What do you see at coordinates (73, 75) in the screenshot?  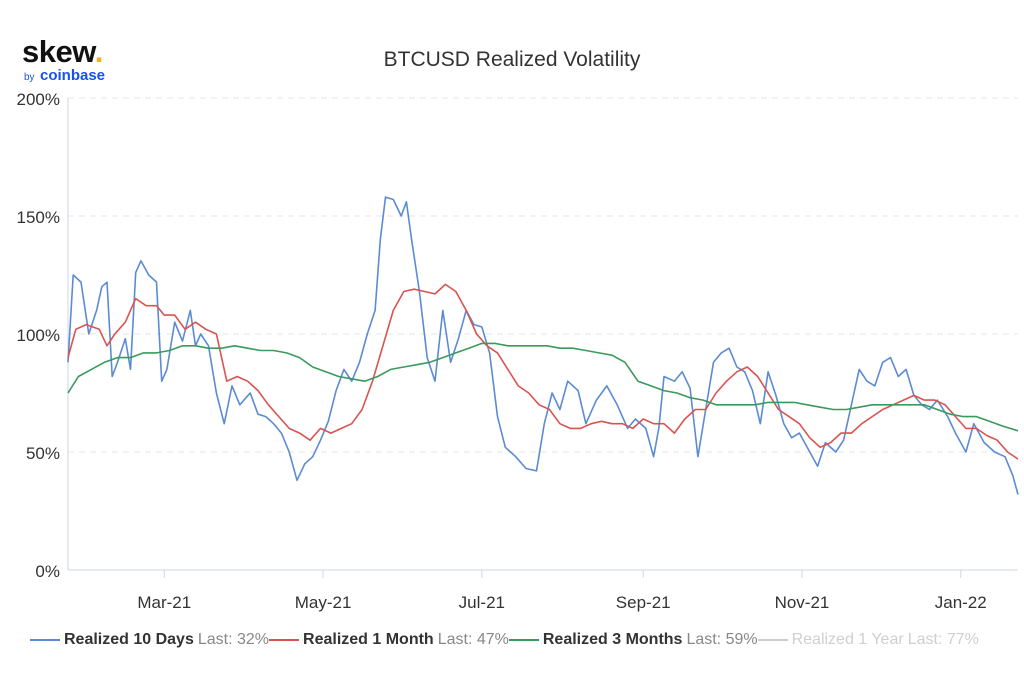 I see `logo-coinbase-text: coinbase` at bounding box center [73, 75].